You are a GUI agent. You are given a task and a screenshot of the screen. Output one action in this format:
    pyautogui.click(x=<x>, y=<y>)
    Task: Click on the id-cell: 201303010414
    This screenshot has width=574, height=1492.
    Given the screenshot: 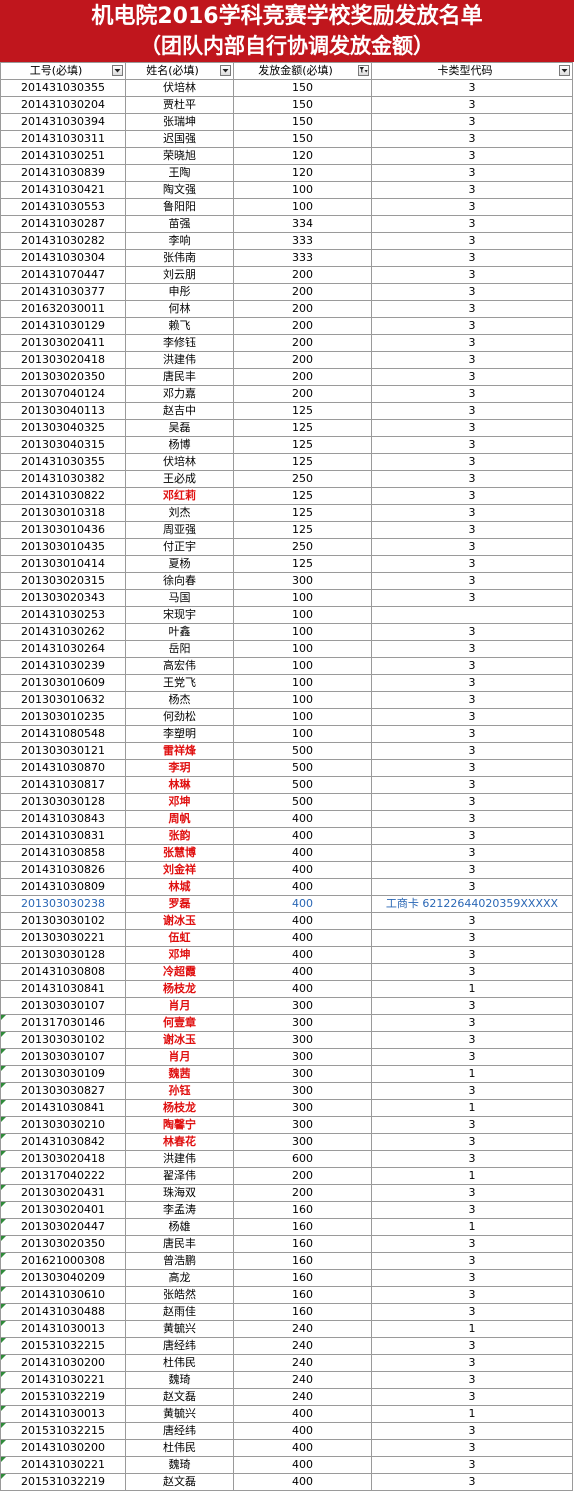 What is the action you would take?
    pyautogui.click(x=63, y=564)
    